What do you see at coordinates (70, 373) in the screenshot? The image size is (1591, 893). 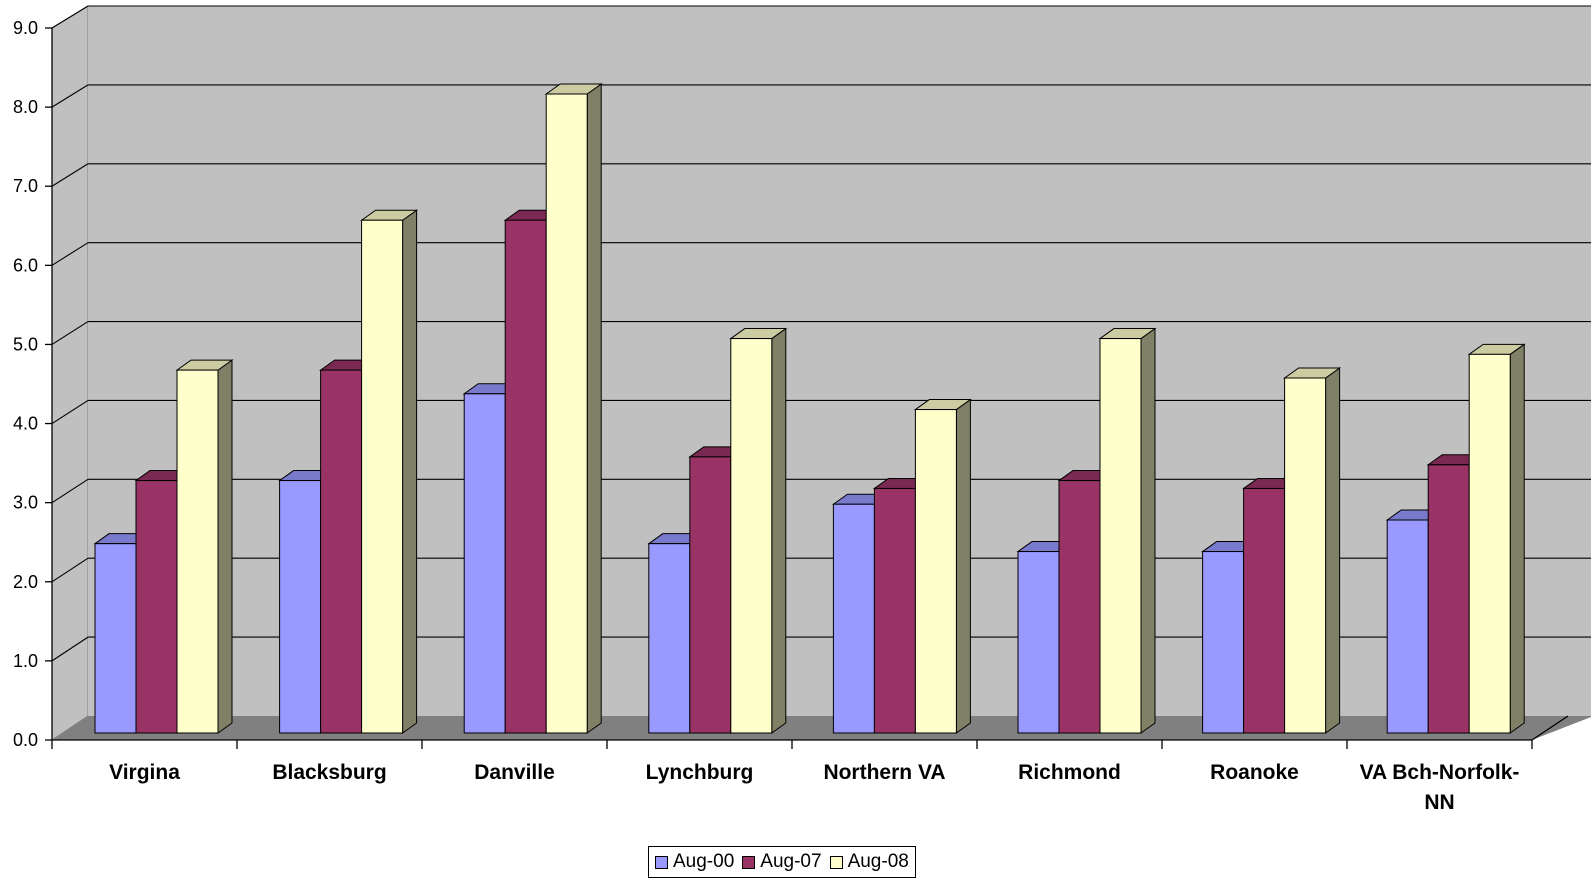 I see `side-wall` at bounding box center [70, 373].